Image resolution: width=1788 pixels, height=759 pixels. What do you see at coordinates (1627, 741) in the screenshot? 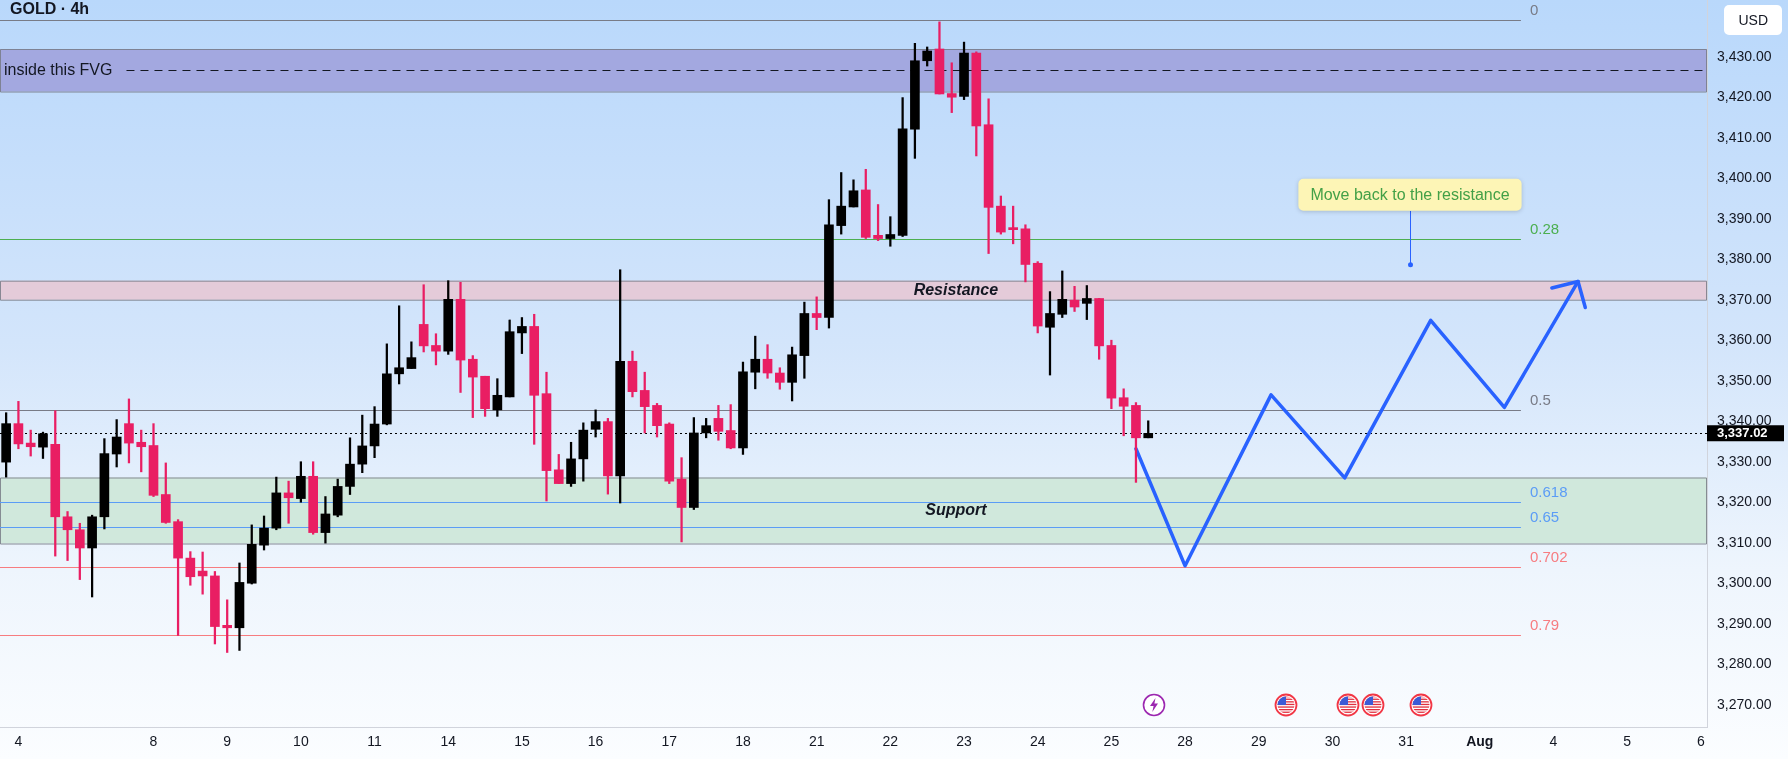
I see `x-tick-label: 5` at bounding box center [1627, 741].